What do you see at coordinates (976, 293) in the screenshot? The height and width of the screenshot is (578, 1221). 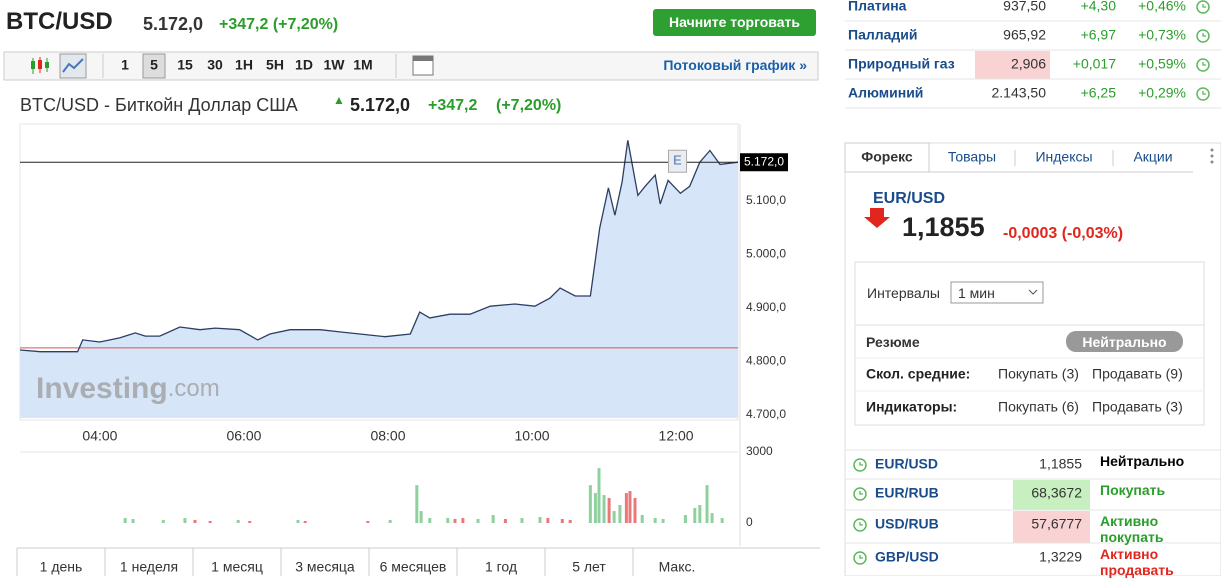 I see `interval-value: 1 мин` at bounding box center [976, 293].